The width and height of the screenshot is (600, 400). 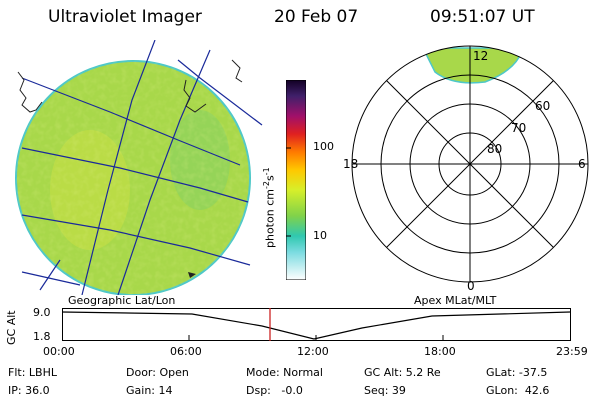 What do you see at coordinates (157, 372) in the screenshot?
I see `door-status: Door: Open` at bounding box center [157, 372].